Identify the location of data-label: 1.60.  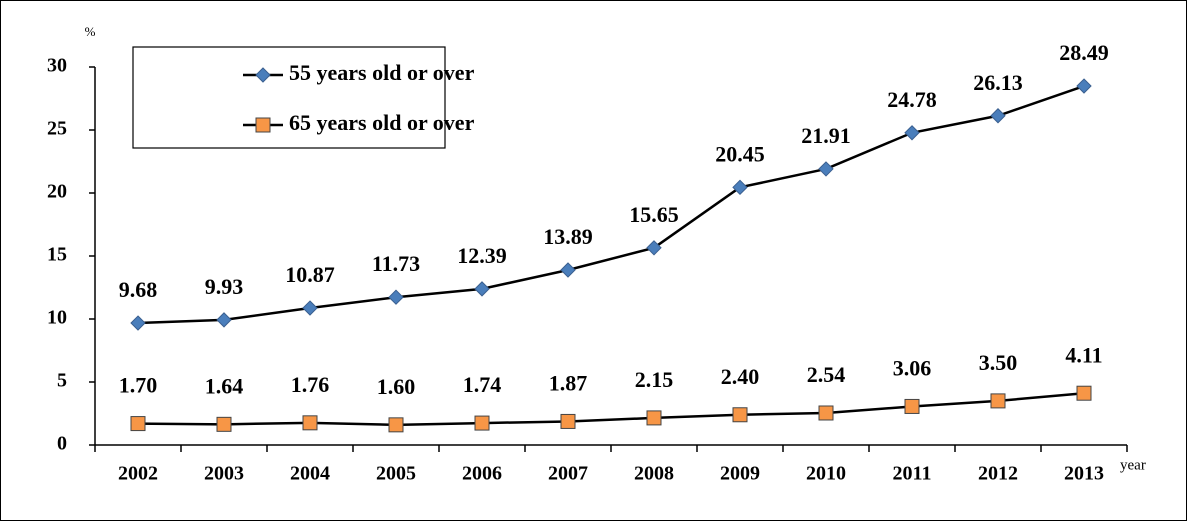
(396, 386).